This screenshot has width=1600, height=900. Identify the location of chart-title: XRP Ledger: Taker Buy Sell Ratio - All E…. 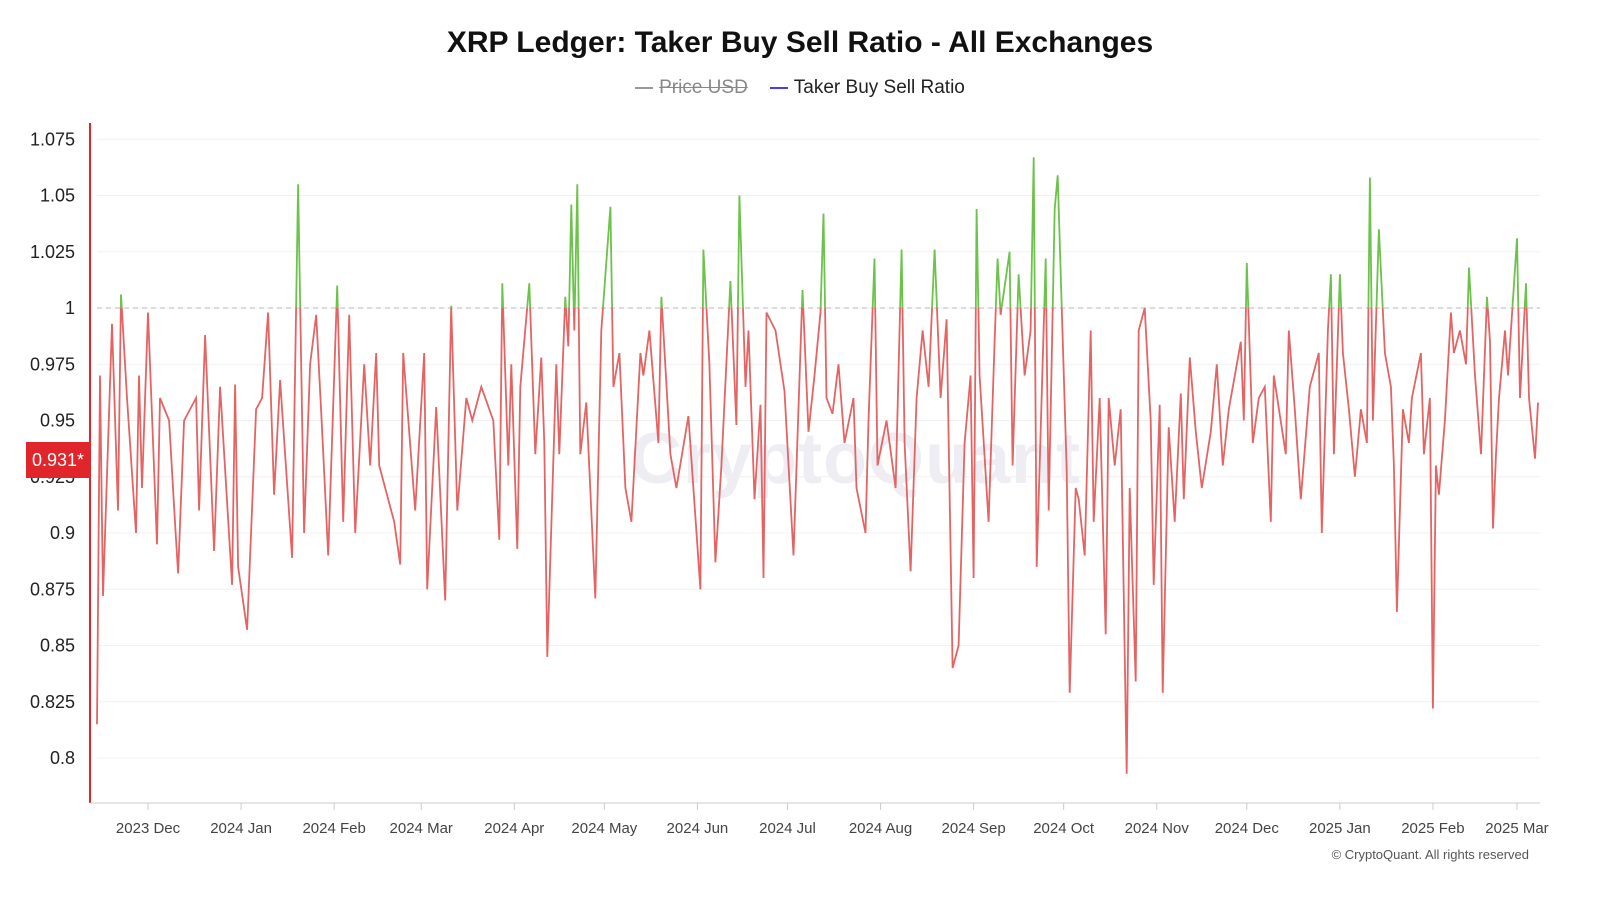
(800, 42).